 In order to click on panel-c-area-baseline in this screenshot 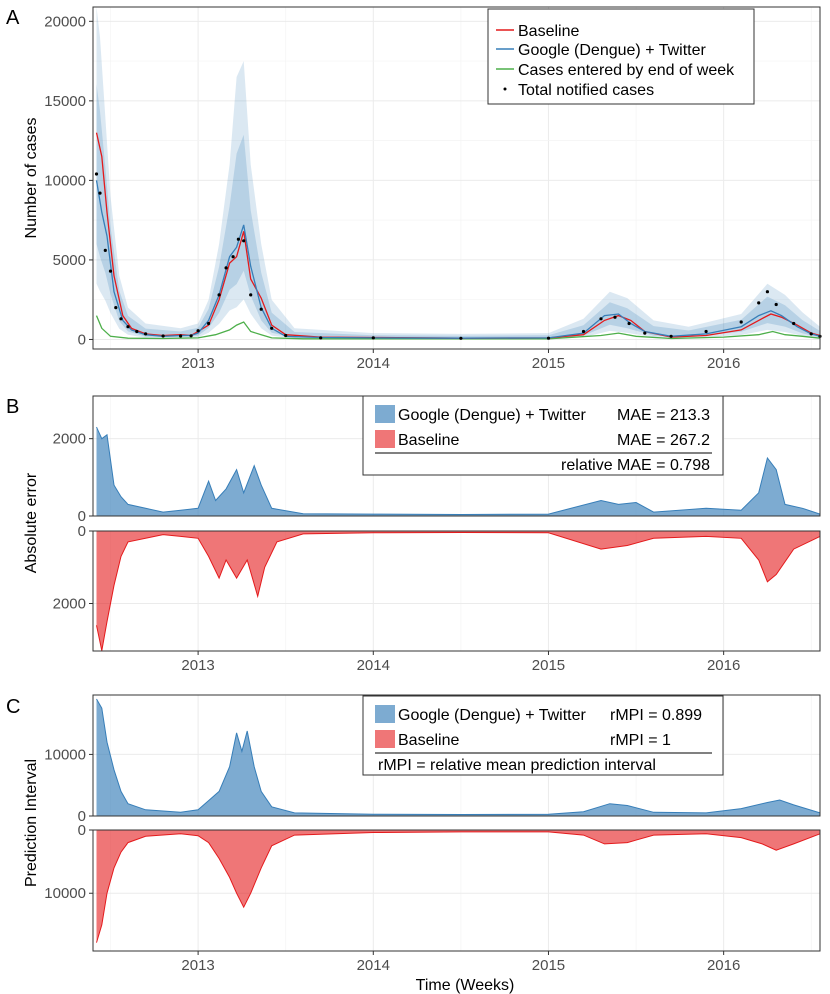, I will do `click(458, 886)`.